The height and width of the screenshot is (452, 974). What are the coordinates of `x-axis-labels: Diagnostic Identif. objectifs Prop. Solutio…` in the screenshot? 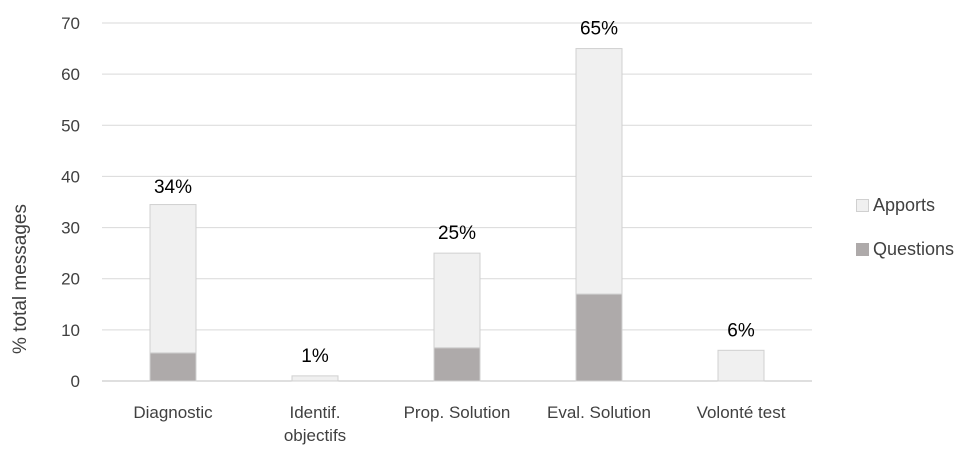 It's located at (459, 424).